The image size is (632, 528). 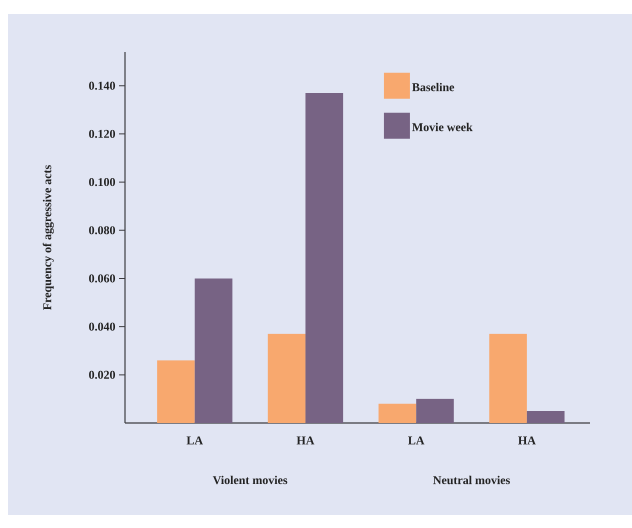 I want to click on y-tick-label: 0.120, so click(x=102, y=134).